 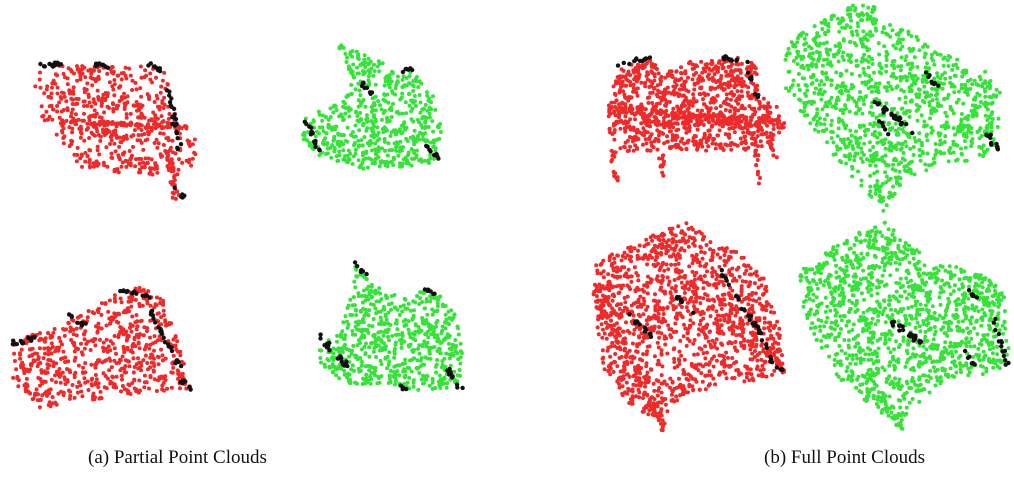 I want to click on full-sofa-top-cloud, so click(x=696, y=120).